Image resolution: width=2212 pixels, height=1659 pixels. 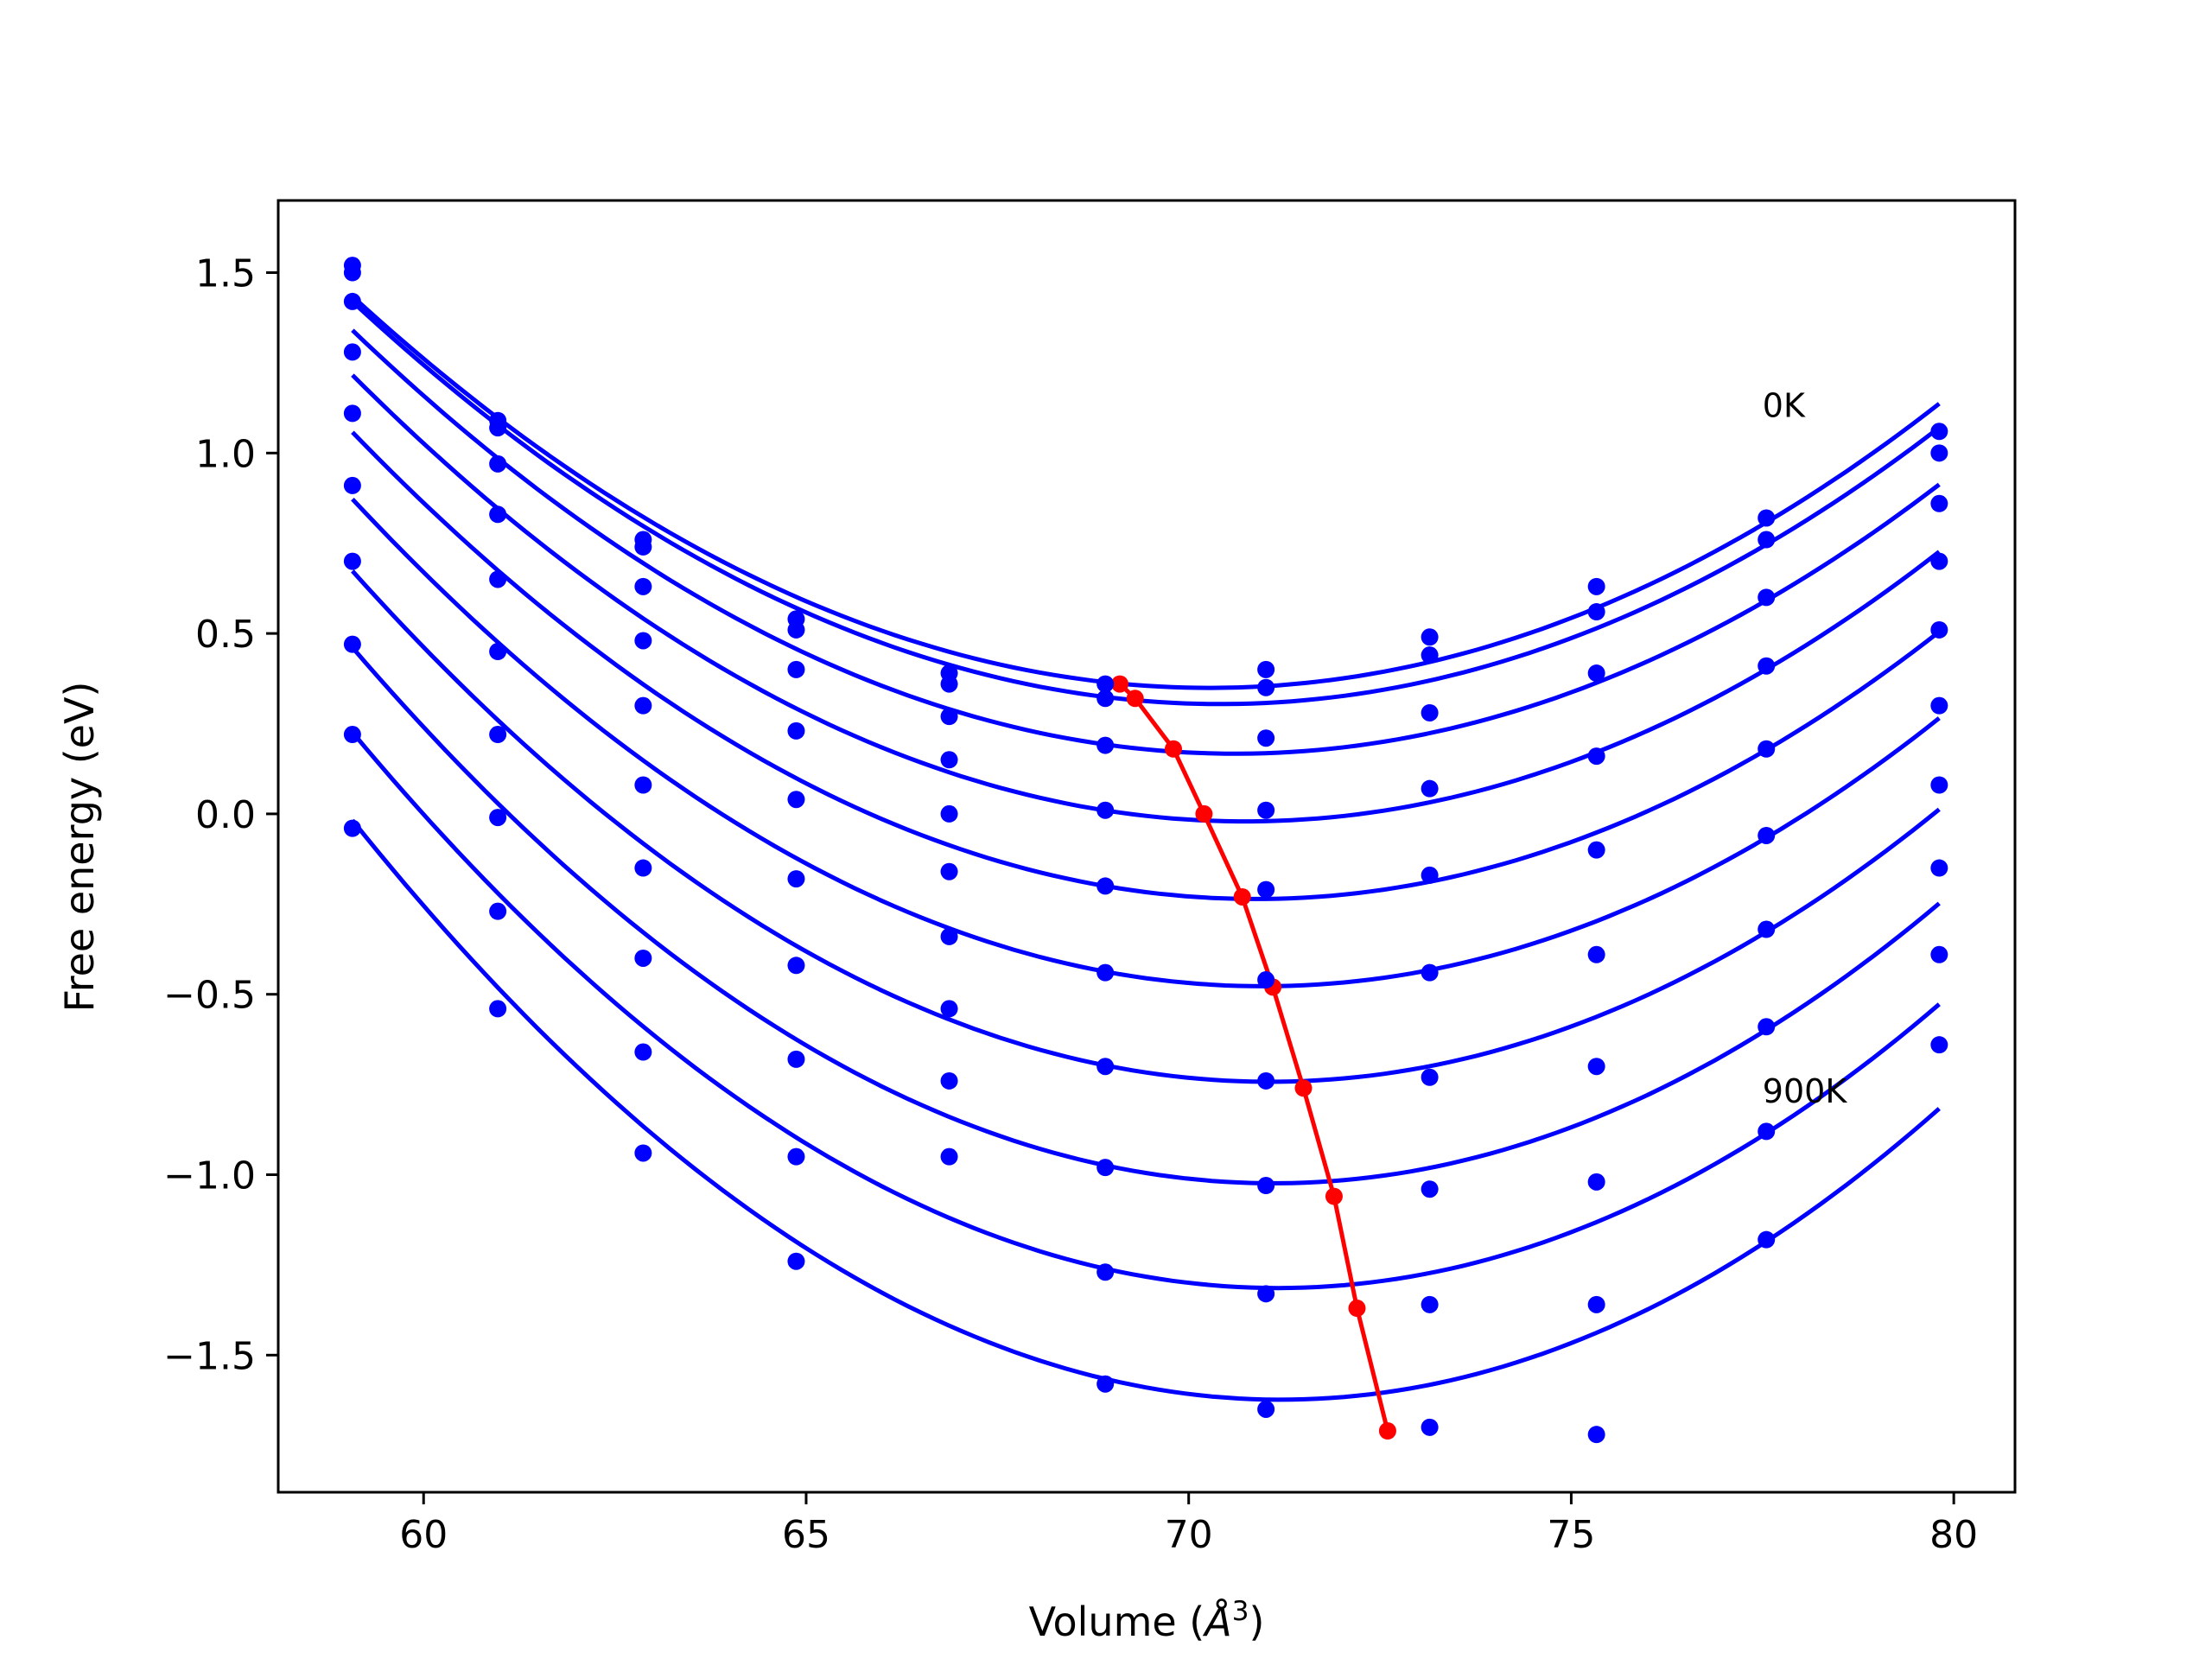 I want to click on x-tick-label: 60, so click(x=423, y=1535).